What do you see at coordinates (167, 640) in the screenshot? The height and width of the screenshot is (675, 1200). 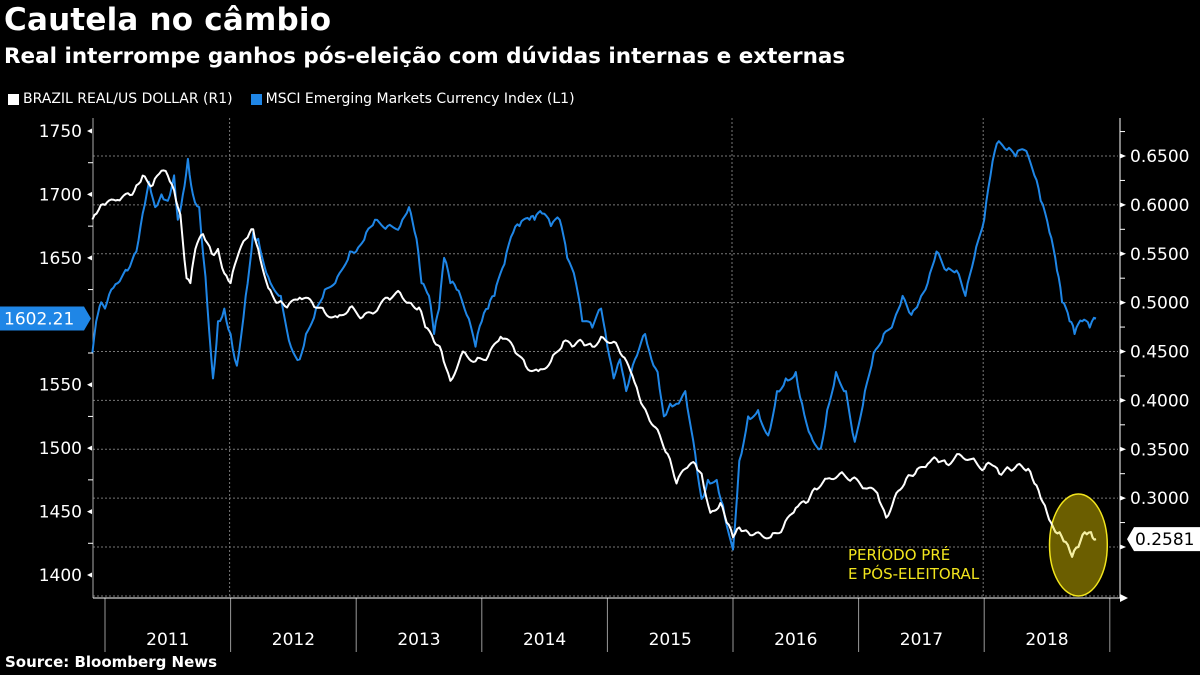 I see `x-tick-label: 2011` at bounding box center [167, 640].